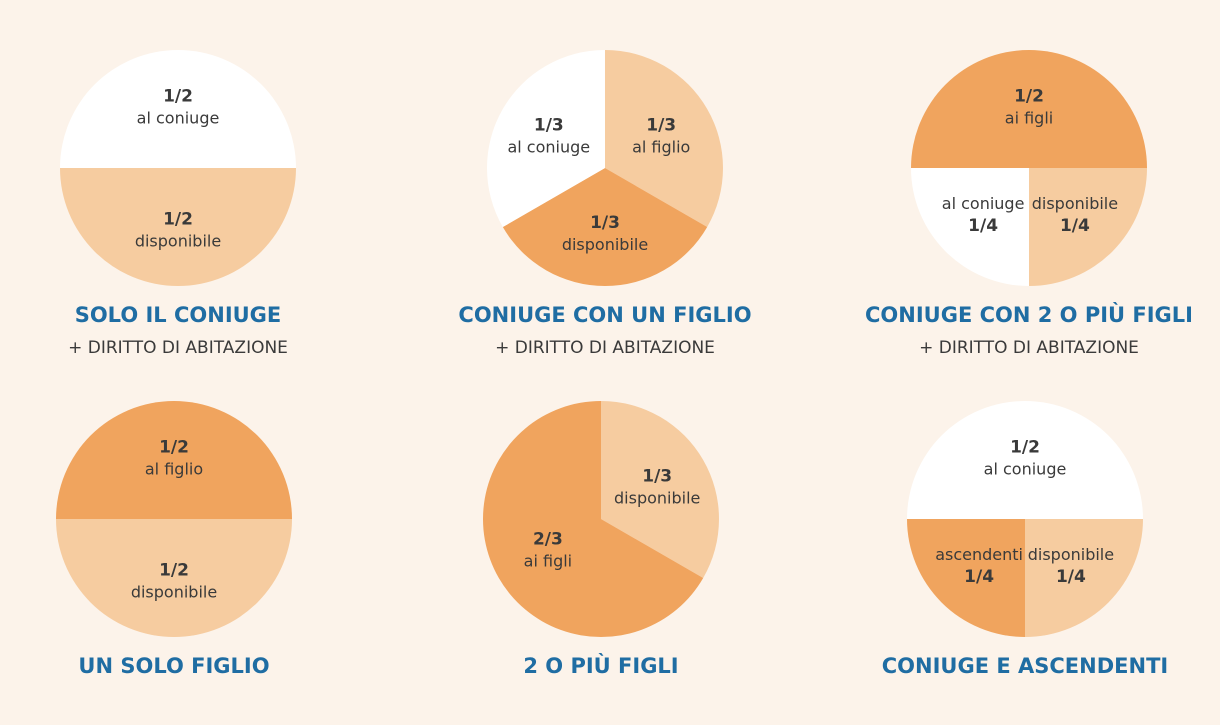 The height and width of the screenshot is (725, 1220). What do you see at coordinates (178, 315) in the screenshot?
I see `chart-title: SOLO IL CONIUGE` at bounding box center [178, 315].